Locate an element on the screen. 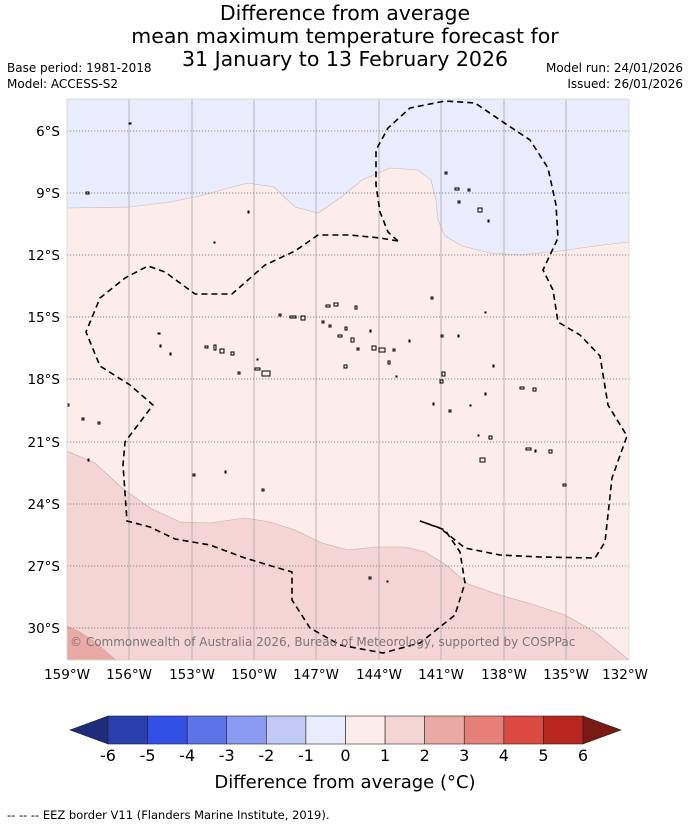 The width and height of the screenshot is (690, 827). meta-right: Model run: 24/01/2026 Issued: 26/01/2026 is located at coordinates (614, 76).